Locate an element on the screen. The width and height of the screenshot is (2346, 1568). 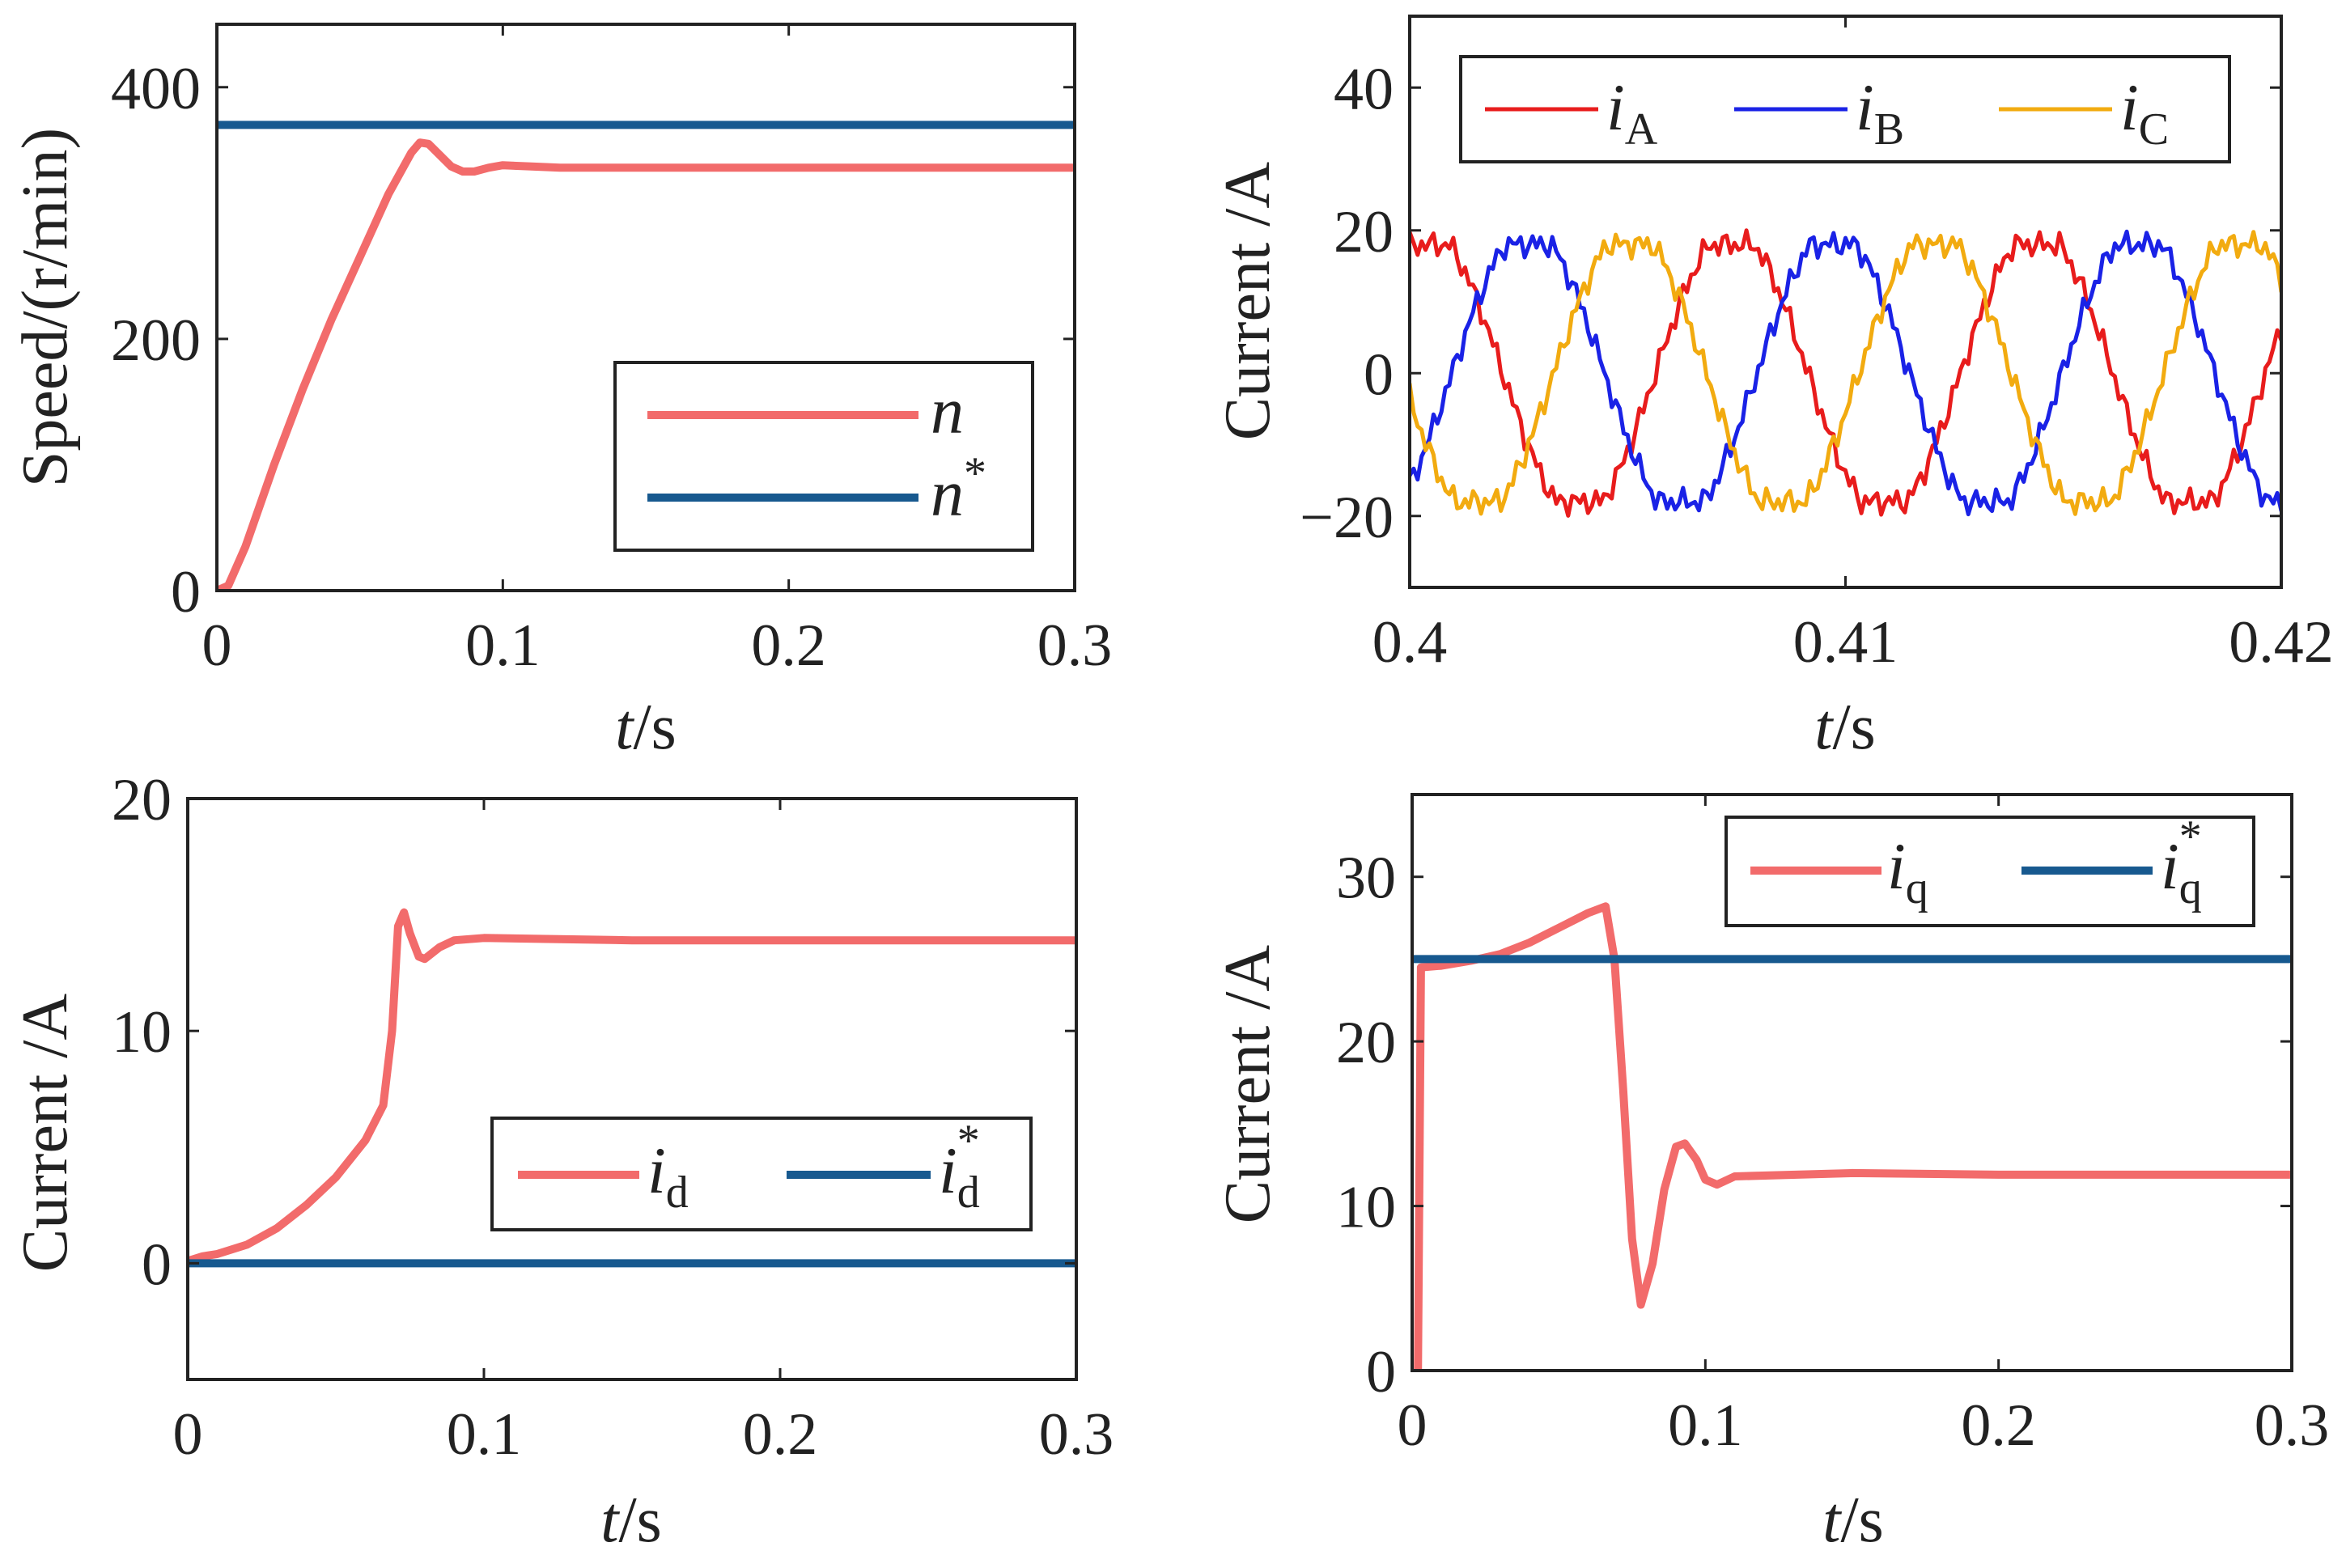
legend-label-iq-ref: iq* is located at coordinates (2181, 863).